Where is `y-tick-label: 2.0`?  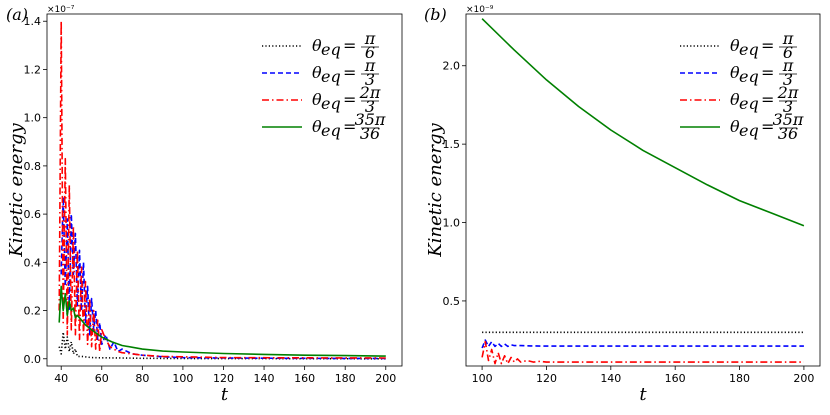 y-tick-label: 2.0 is located at coordinates (452, 66).